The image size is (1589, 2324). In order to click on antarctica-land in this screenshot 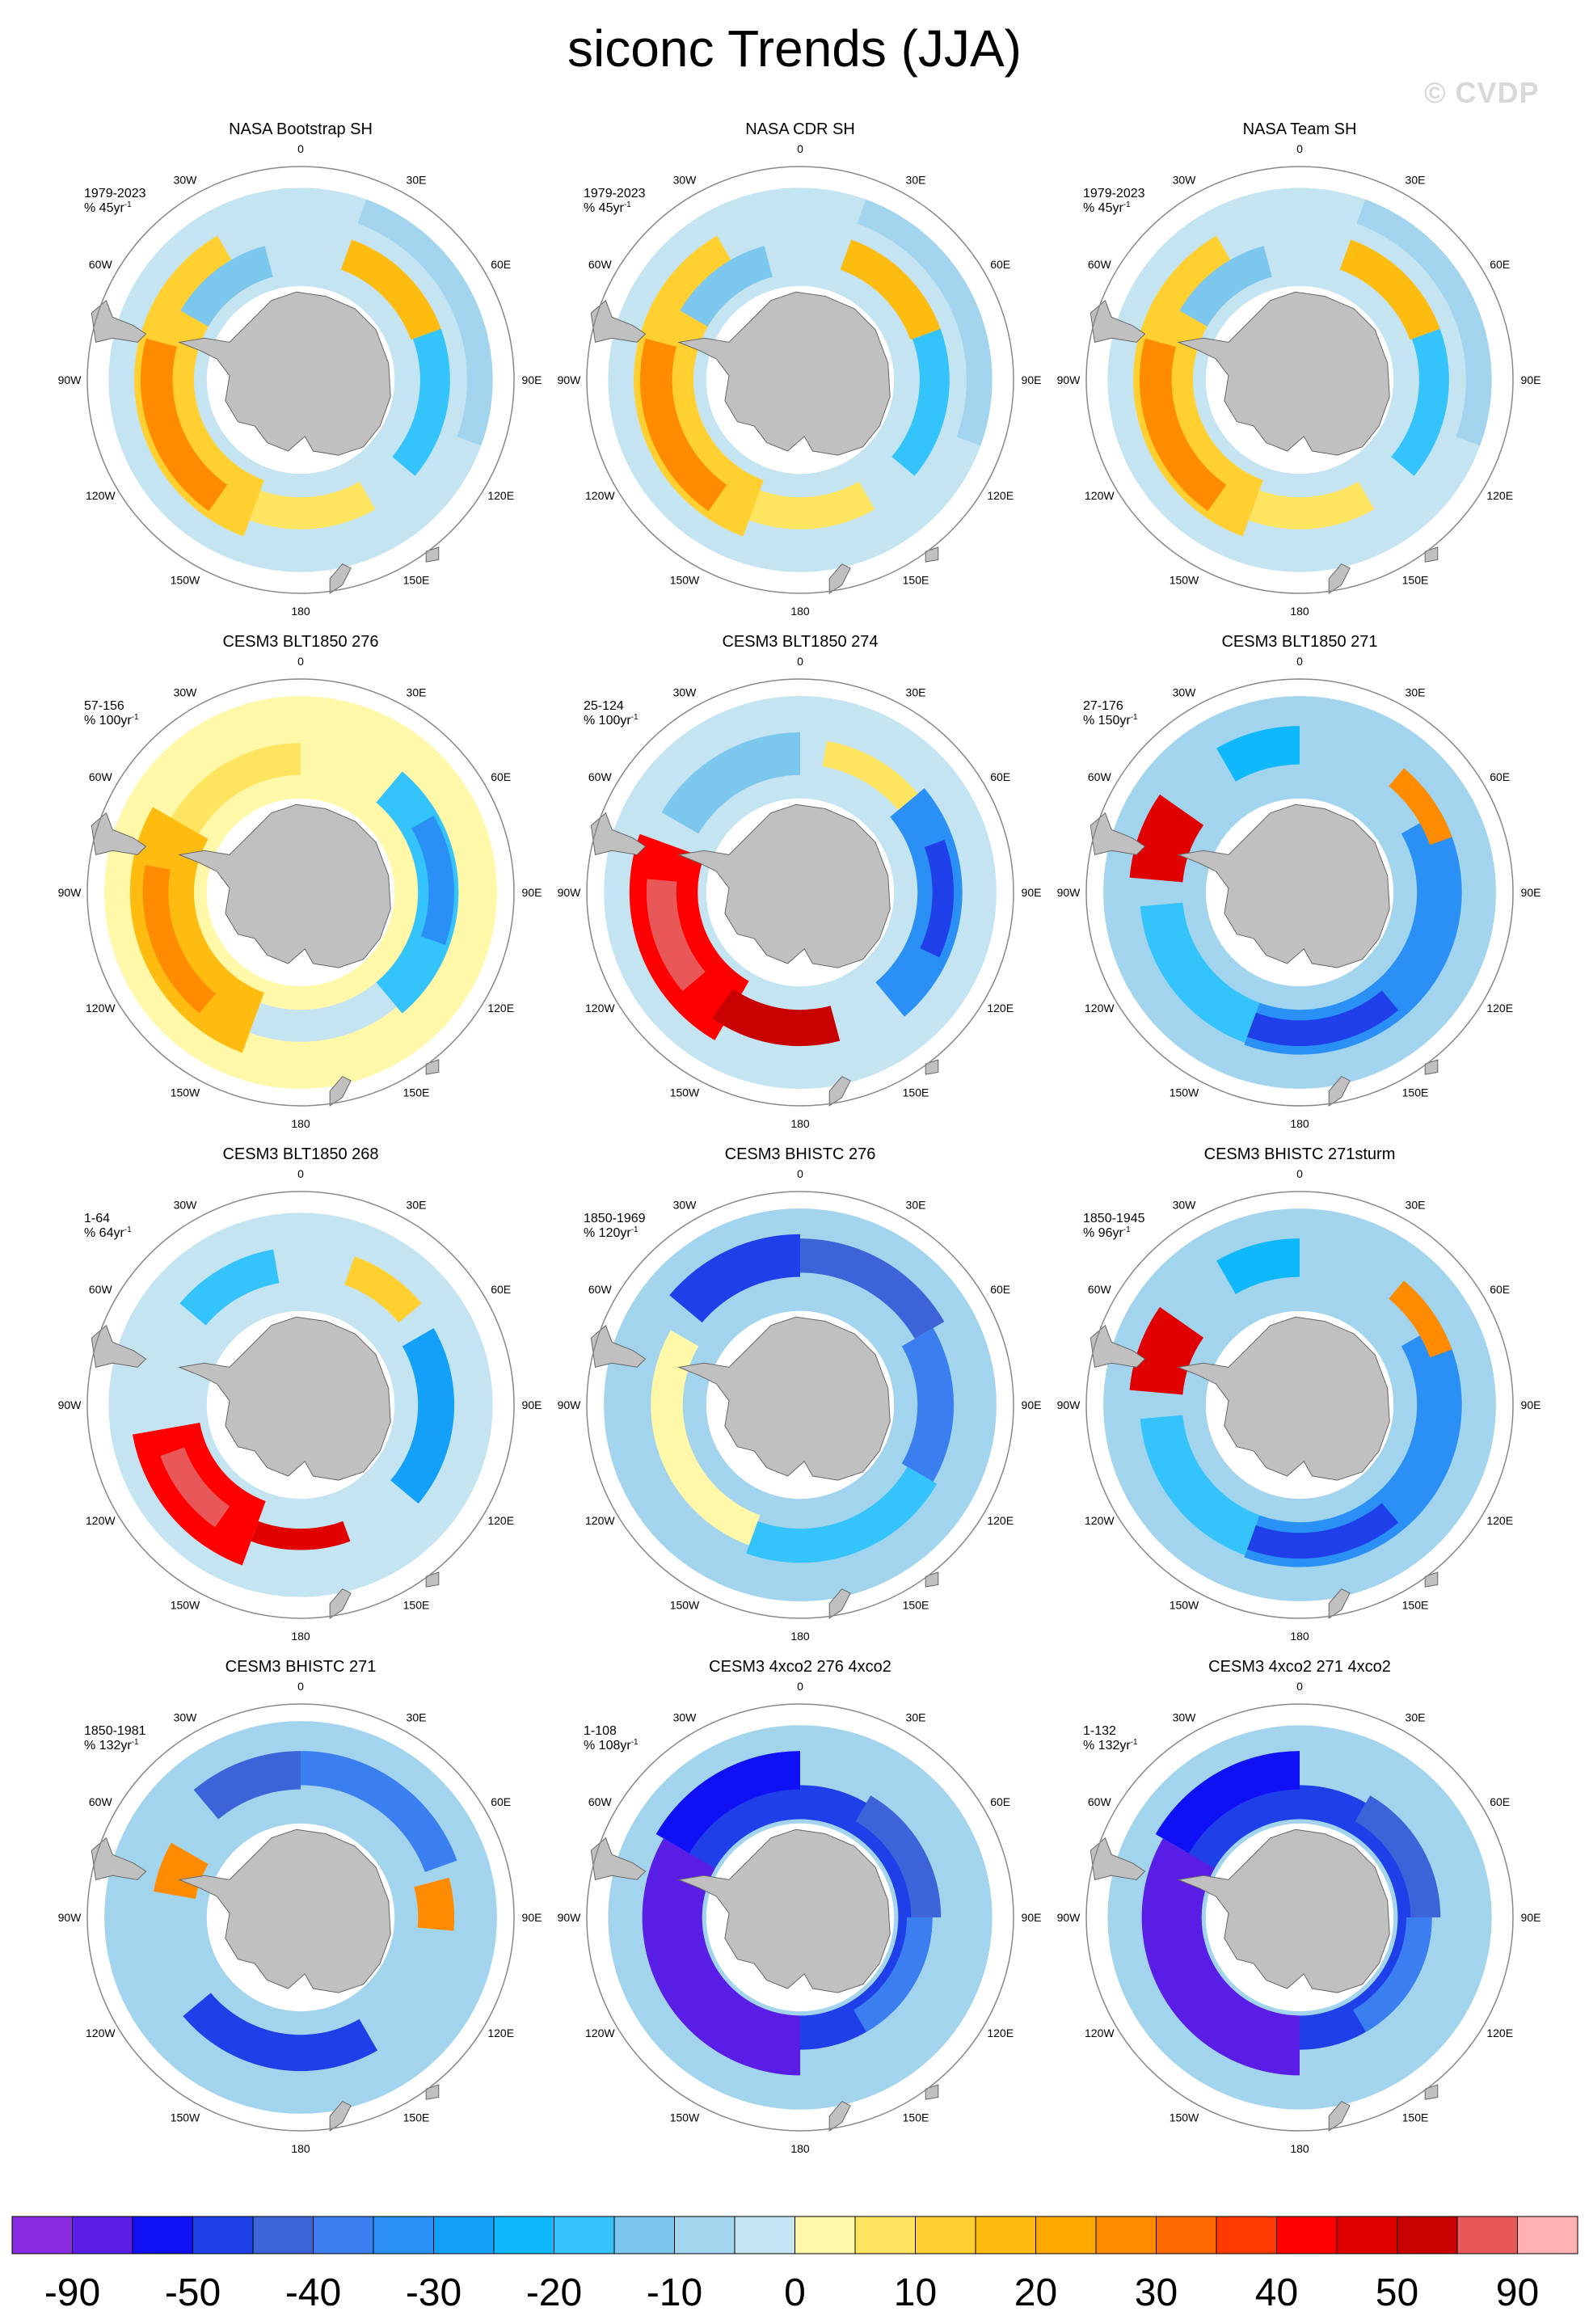, I will do `click(784, 885)`.